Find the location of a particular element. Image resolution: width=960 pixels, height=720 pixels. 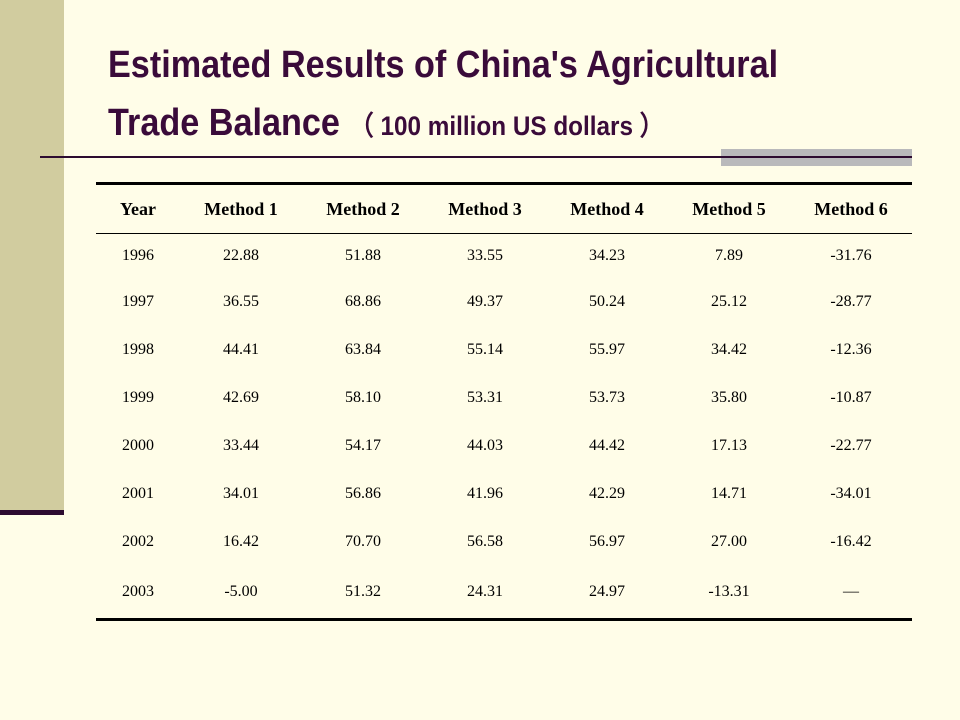

cell-method-2: 56.86 is located at coordinates (363, 493).